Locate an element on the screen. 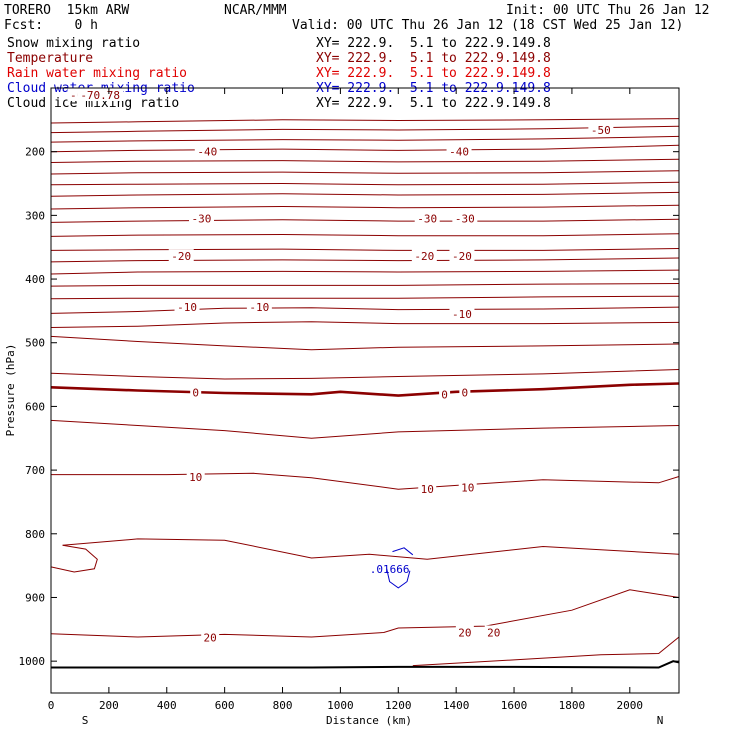 This screenshot has width=740, height=740. init-time: Init: 00 UTC Thu 26 Jan 12 is located at coordinates (608, 10).